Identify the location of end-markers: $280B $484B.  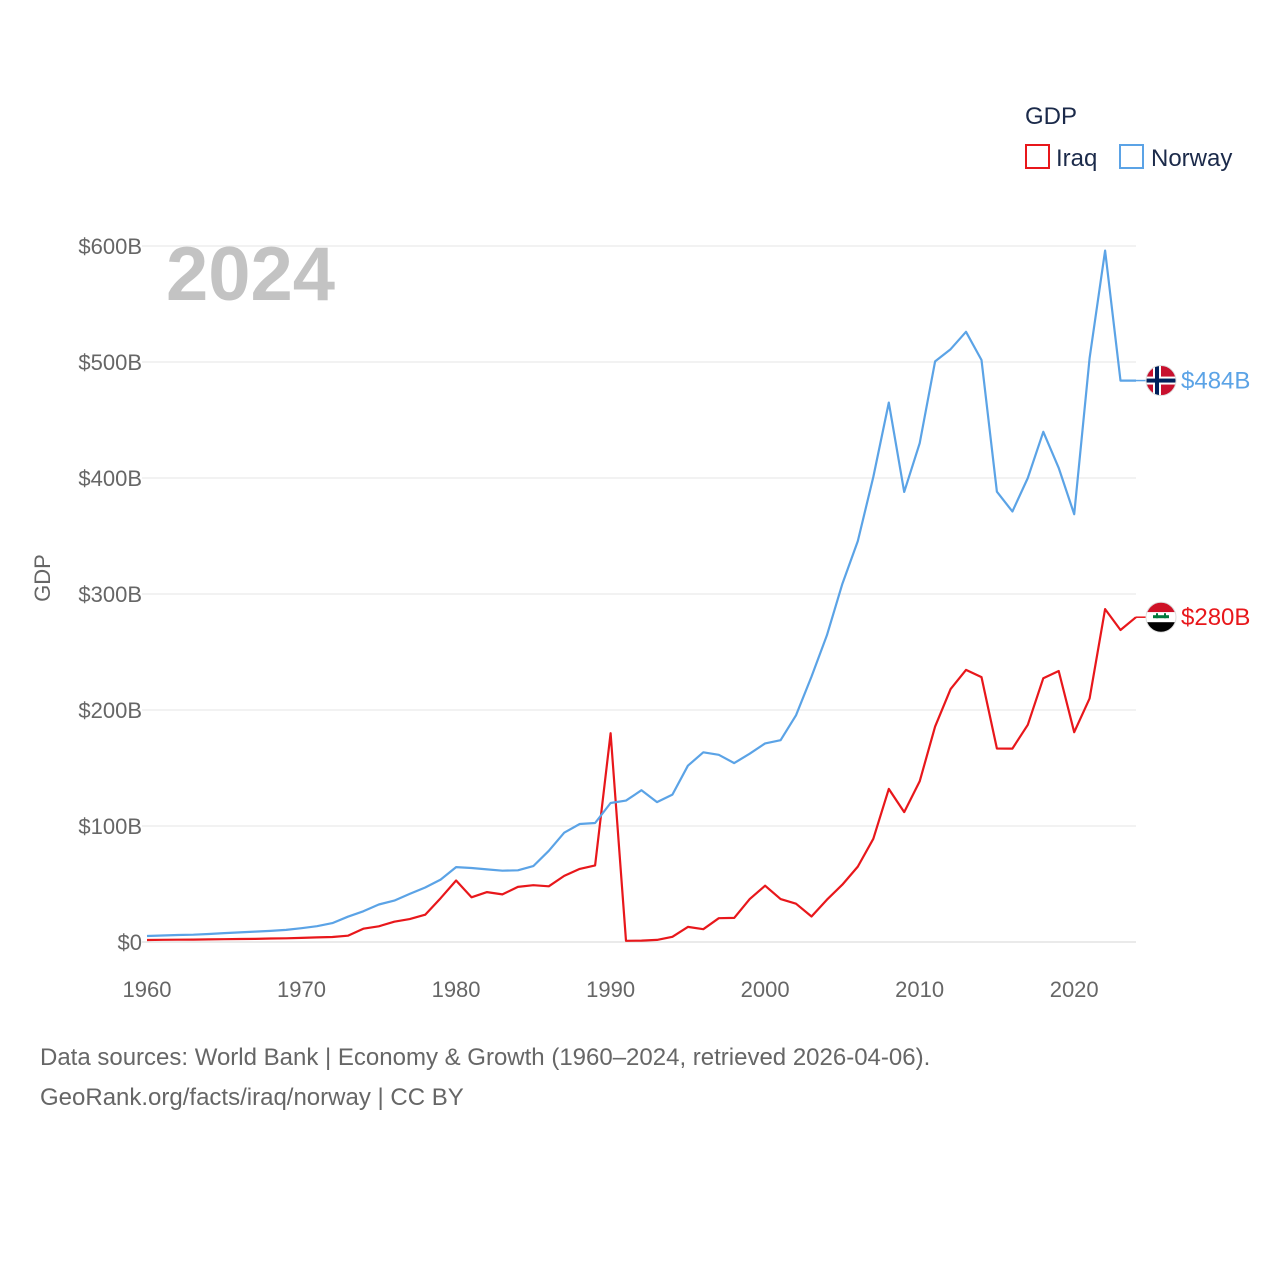
(1193, 499).